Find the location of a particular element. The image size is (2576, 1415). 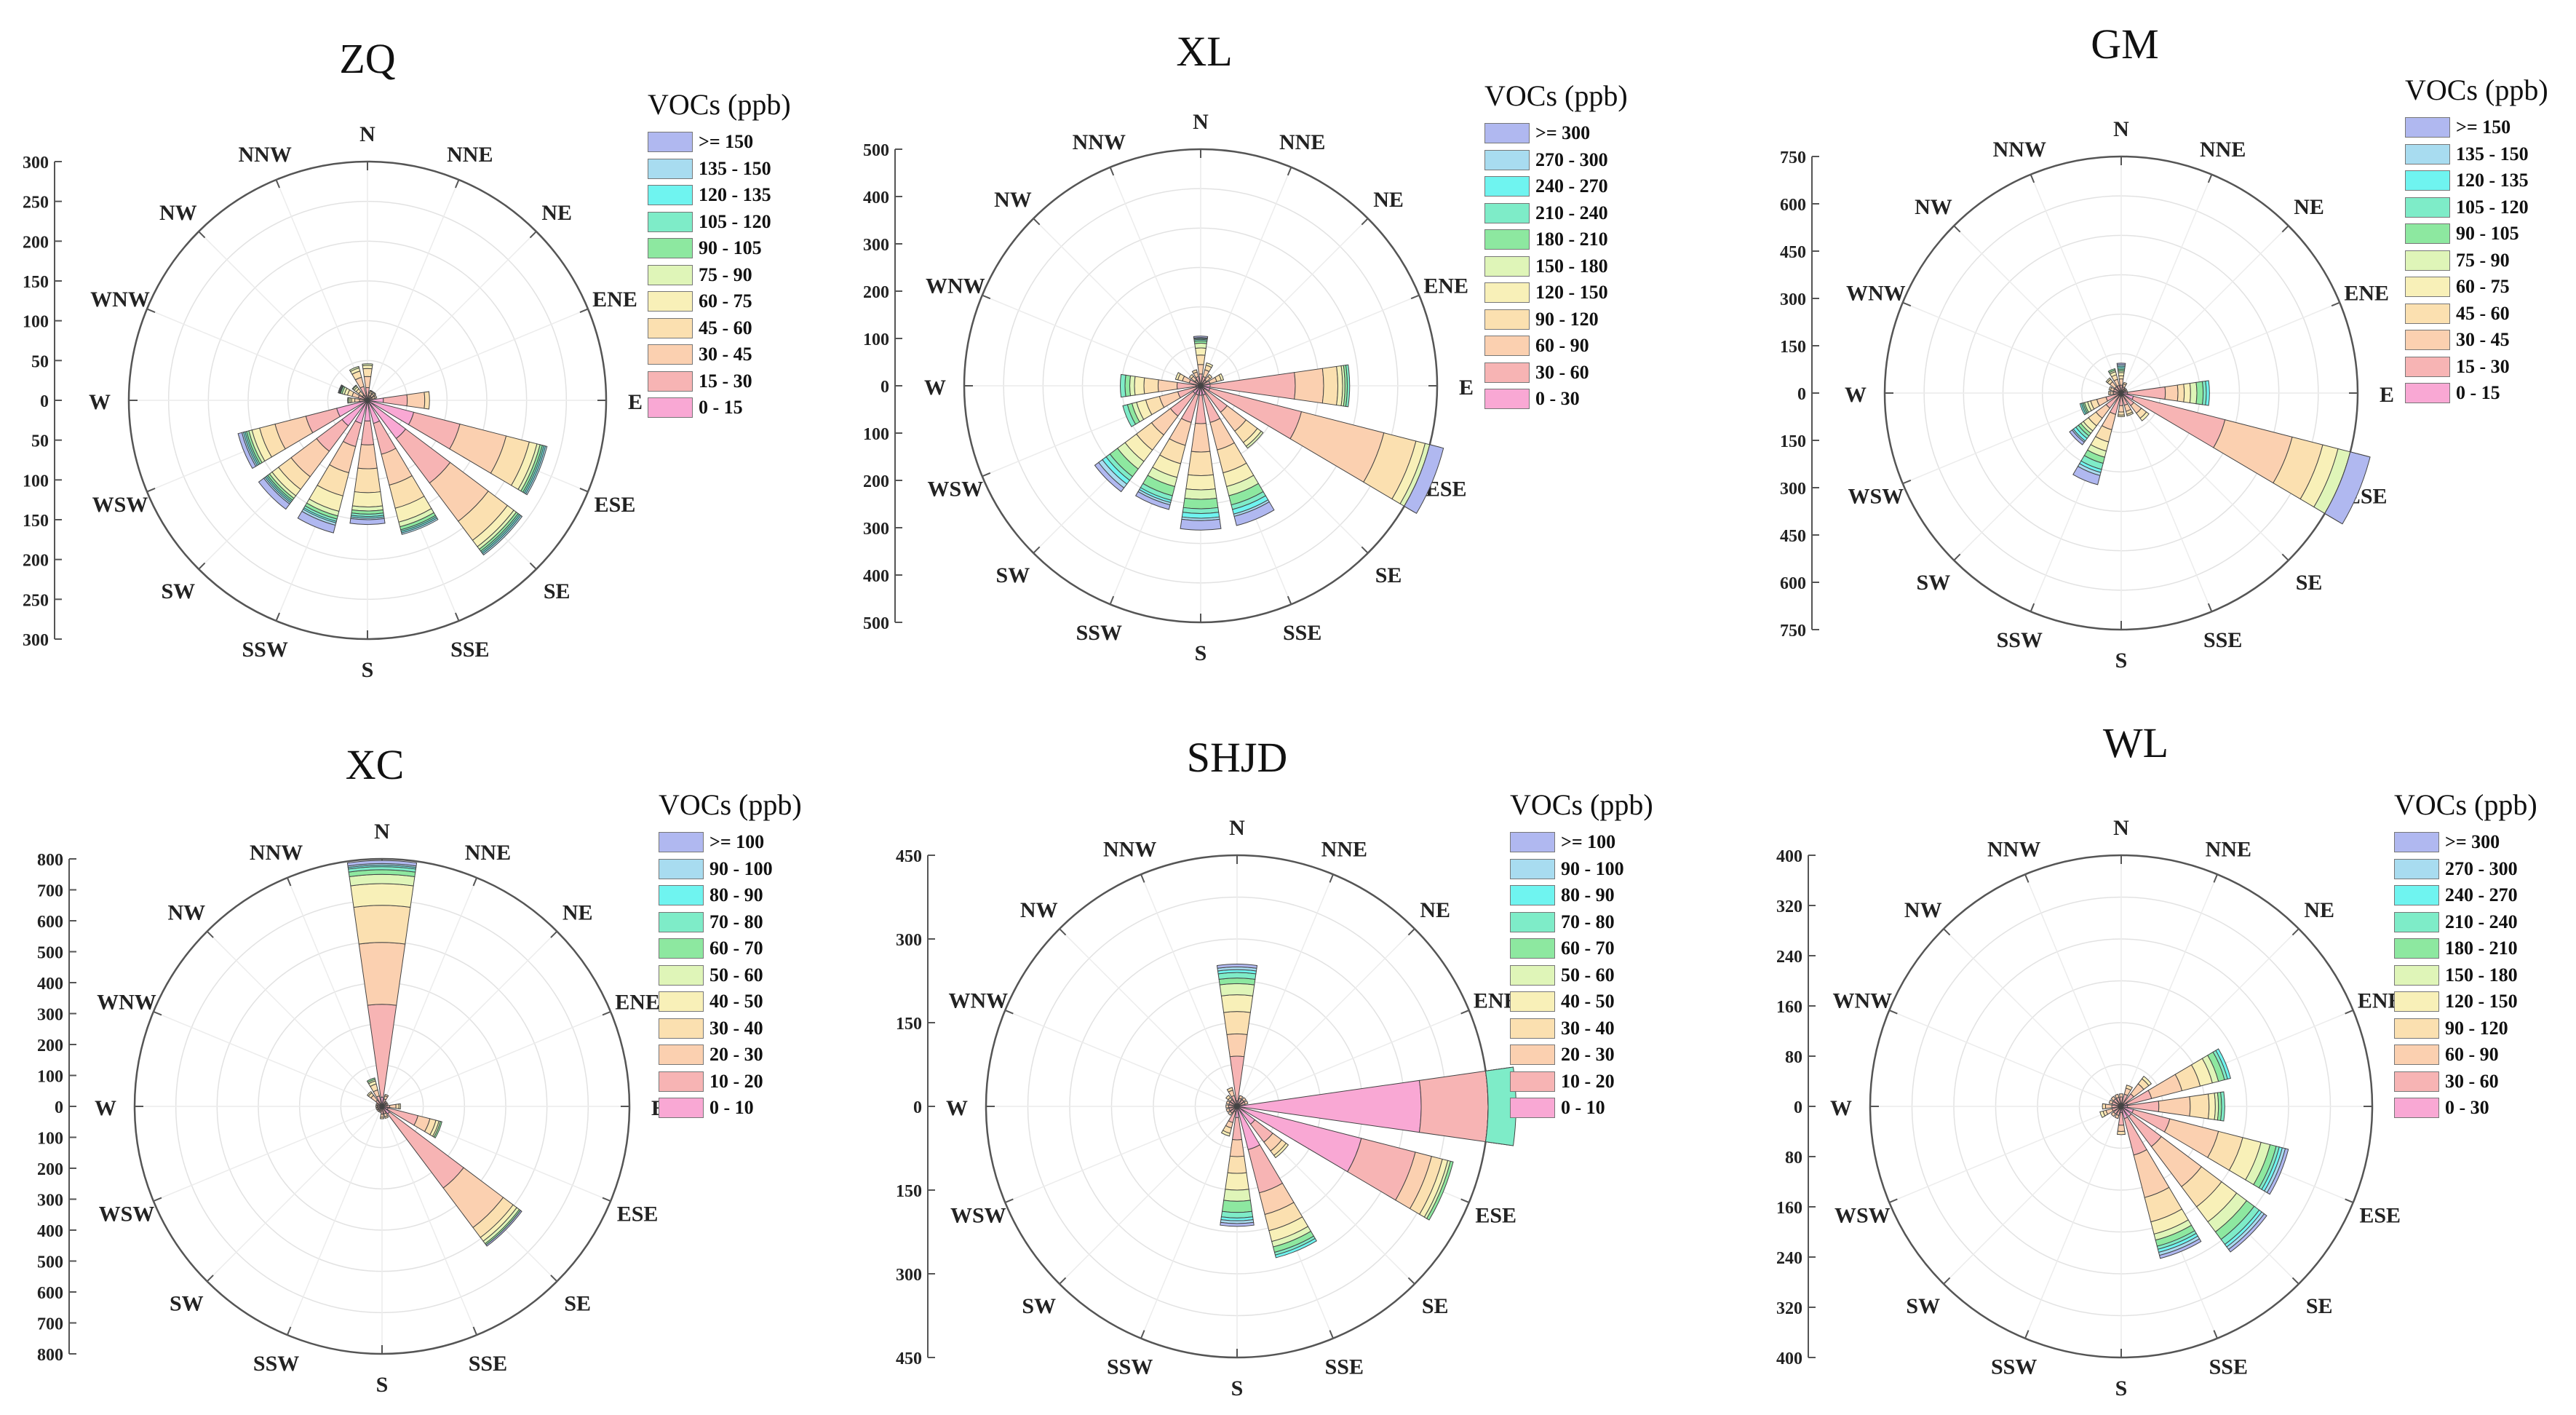

legend-label: 90 - 100 is located at coordinates (741, 868).